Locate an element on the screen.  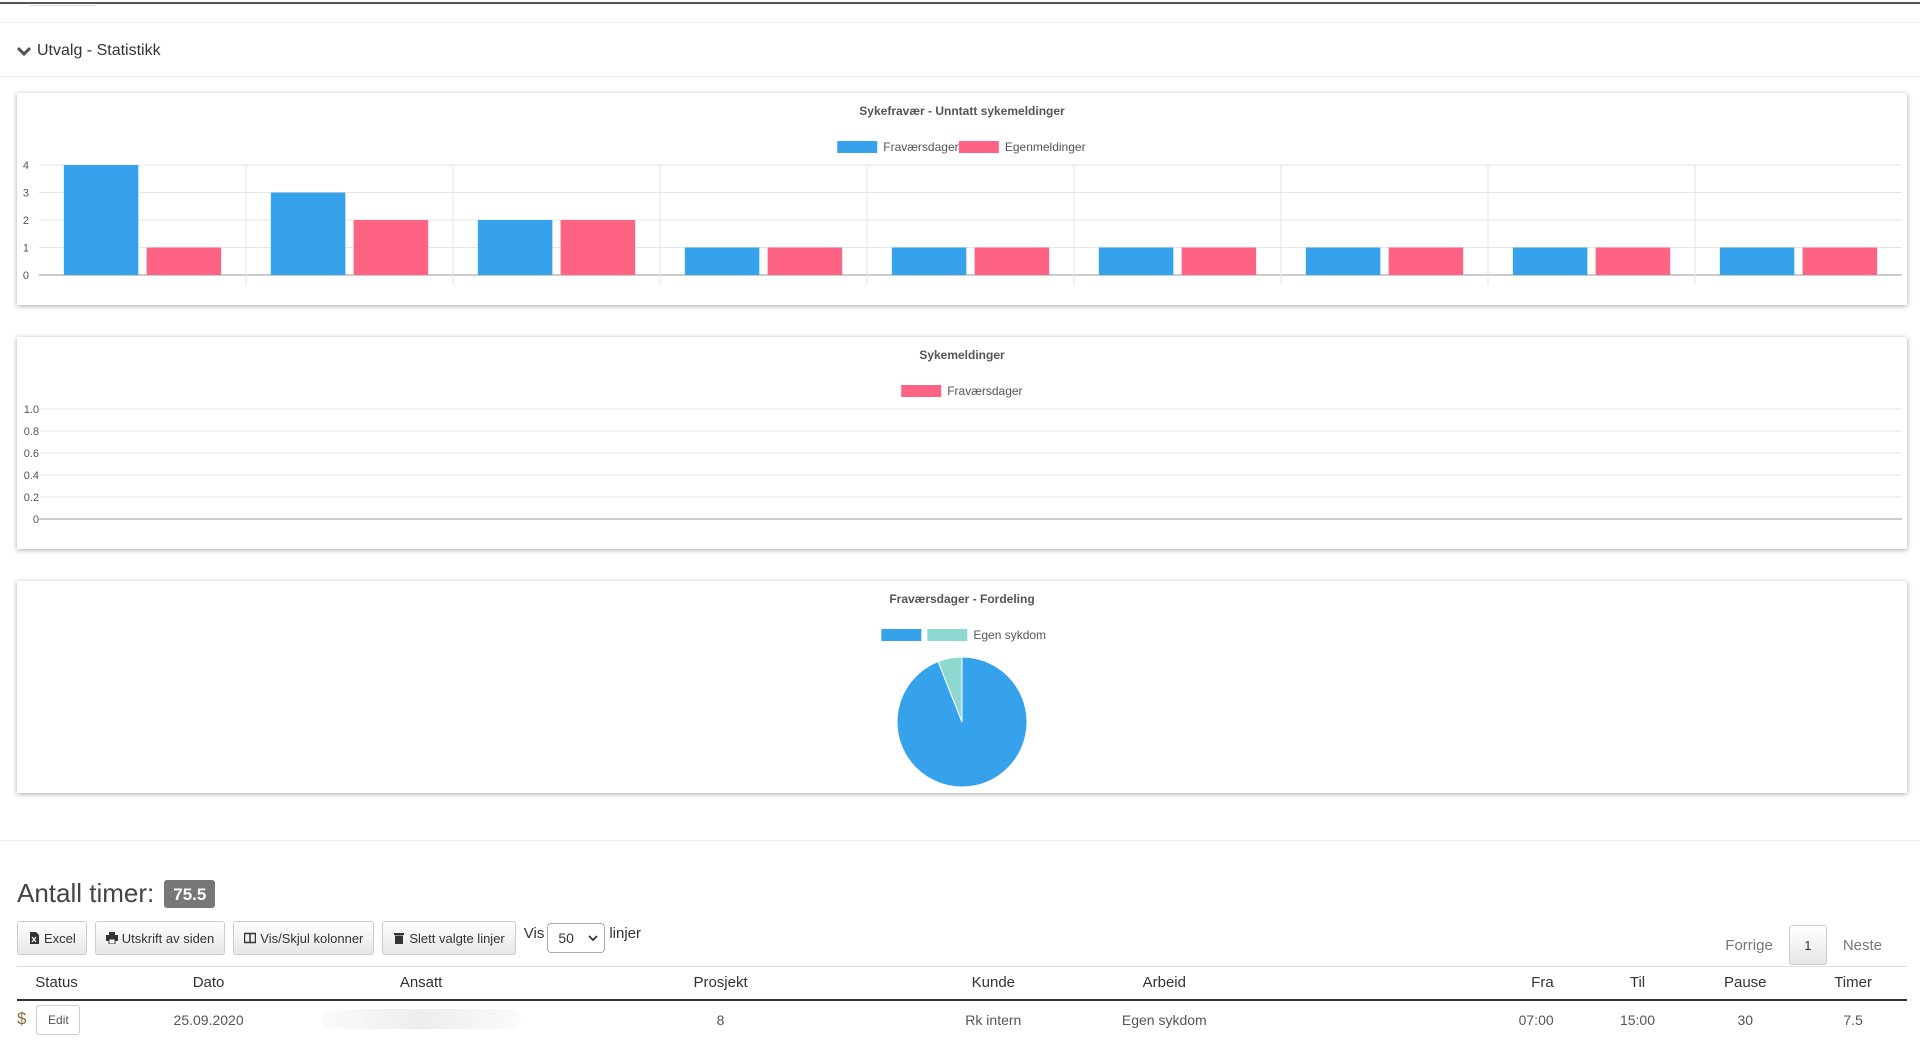
cell-kunde: Rk intern is located at coordinates (993, 1020).